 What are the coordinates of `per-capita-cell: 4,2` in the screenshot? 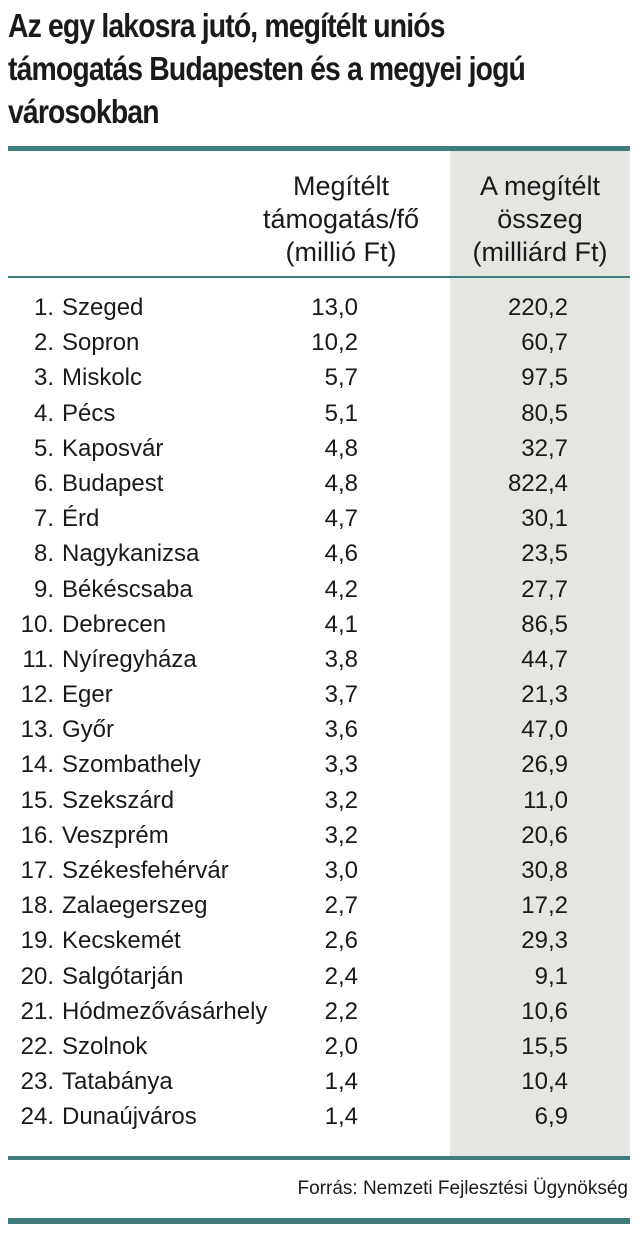 It's located at (341, 589).